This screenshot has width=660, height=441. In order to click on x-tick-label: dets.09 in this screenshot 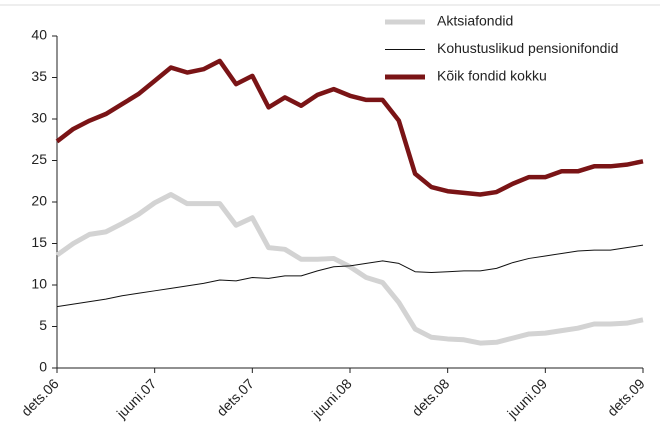, I will do `click(626, 397)`.